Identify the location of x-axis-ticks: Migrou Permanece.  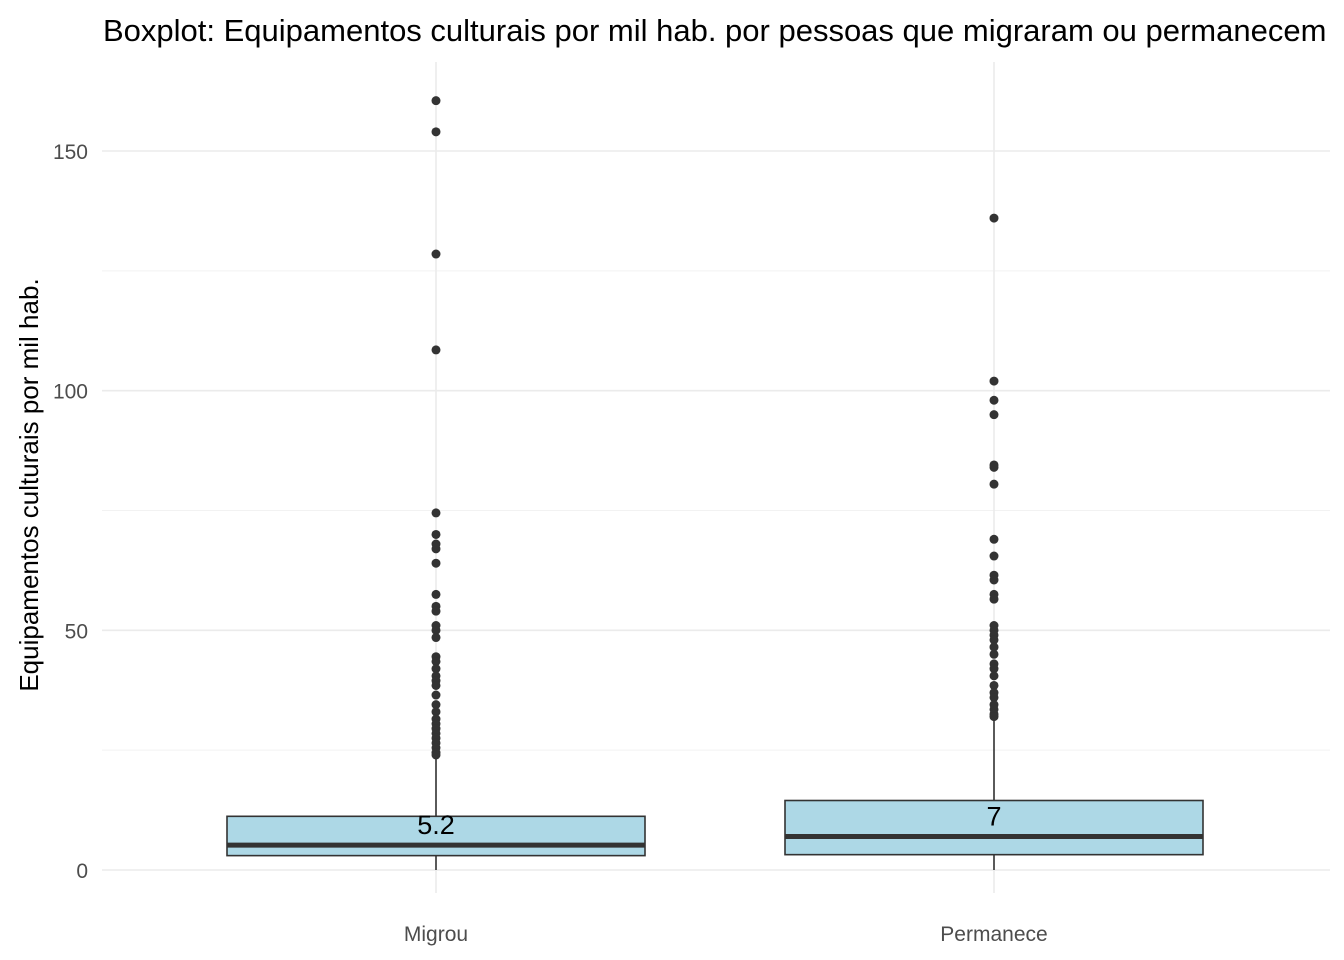
(726, 934).